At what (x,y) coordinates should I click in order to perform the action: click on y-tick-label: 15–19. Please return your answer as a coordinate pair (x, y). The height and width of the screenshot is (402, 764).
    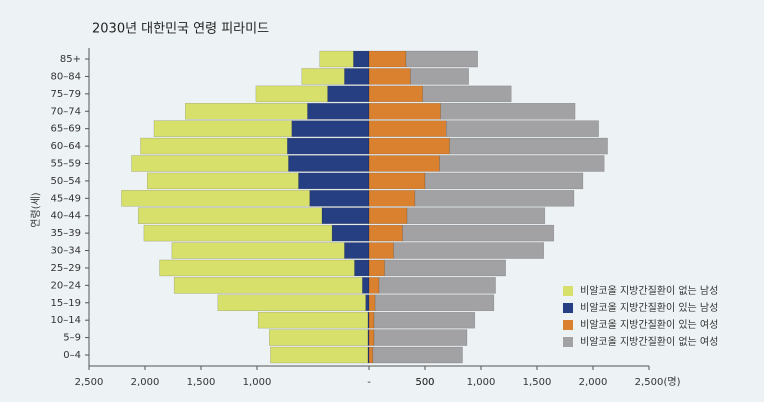
    Looking at the image, I should click on (66, 303).